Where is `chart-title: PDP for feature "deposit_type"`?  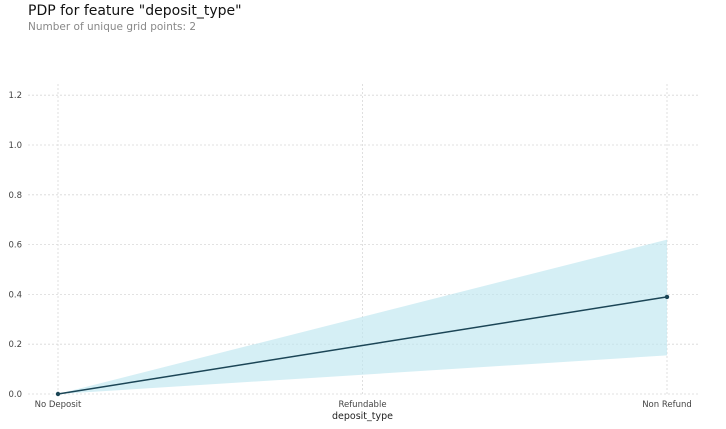
chart-title: PDP for feature "deposit_type" is located at coordinates (135, 11).